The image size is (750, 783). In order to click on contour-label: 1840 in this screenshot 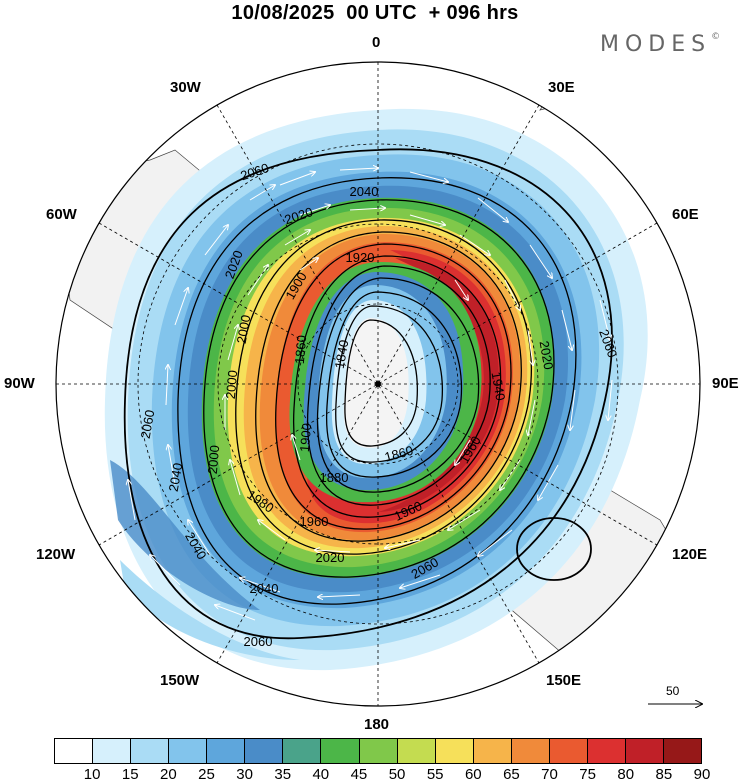, I will do `click(342, 354)`.